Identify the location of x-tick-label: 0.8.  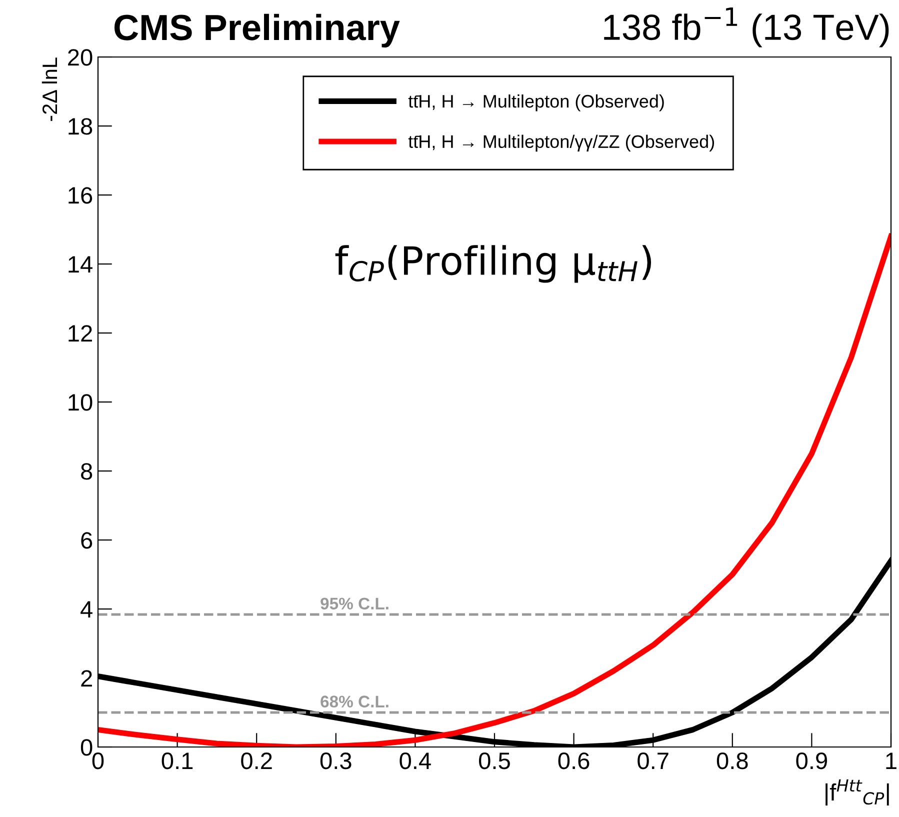
(732, 761).